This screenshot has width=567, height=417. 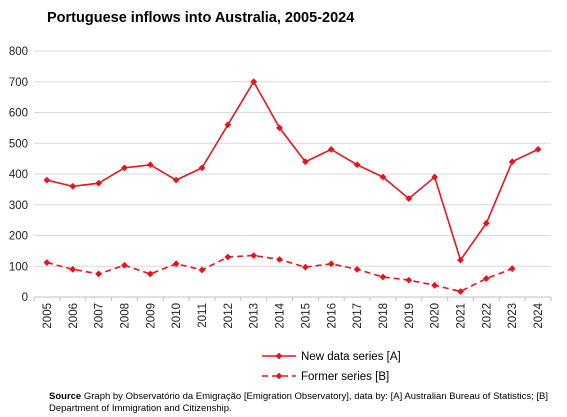 I want to click on x-tick-label: 2010, so click(x=177, y=316).